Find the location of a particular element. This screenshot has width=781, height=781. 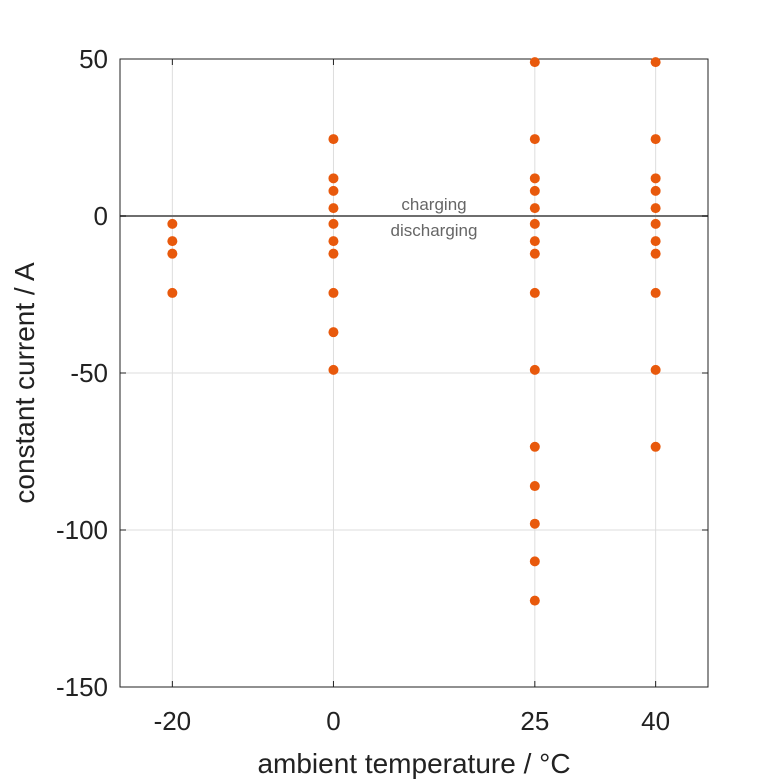

y-tick-label: -150 is located at coordinates (82, 687).